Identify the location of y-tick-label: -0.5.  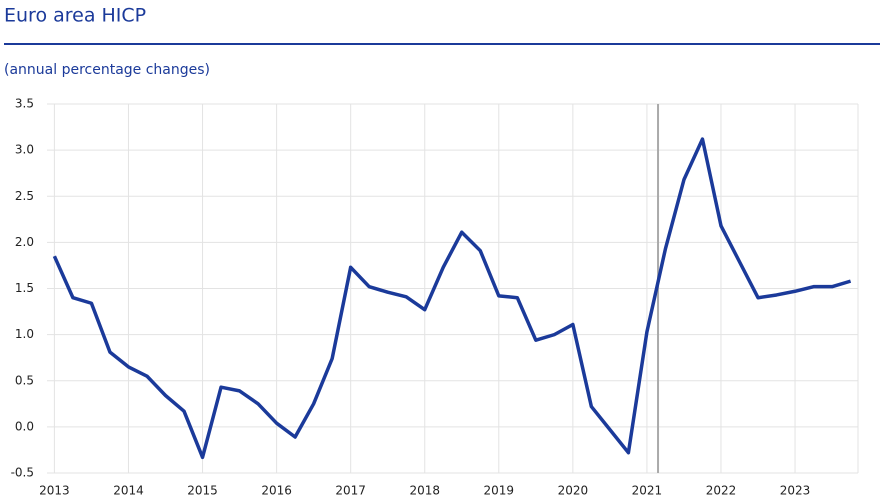
(22, 473).